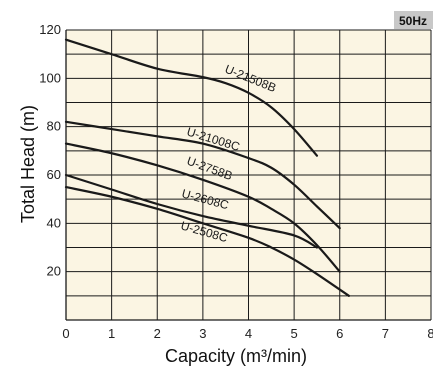 Image resolution: width=433 pixels, height=374 pixels. Describe the element at coordinates (111, 333) in the screenshot. I see `x-tick-label: 1` at that location.